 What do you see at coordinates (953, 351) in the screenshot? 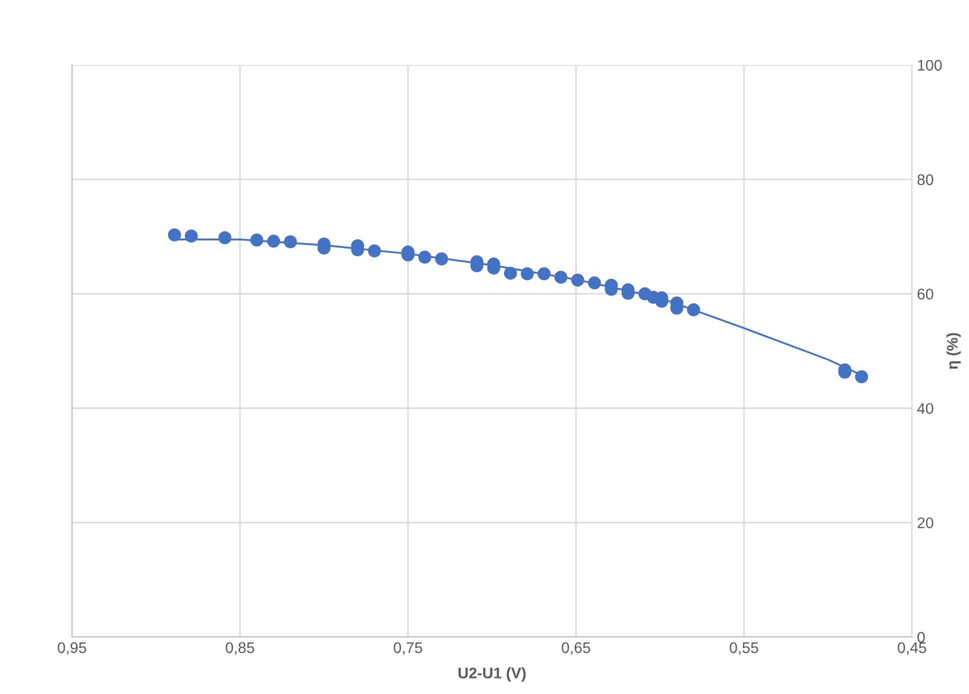
I see `y-axis-title: η (%)` at bounding box center [953, 351].